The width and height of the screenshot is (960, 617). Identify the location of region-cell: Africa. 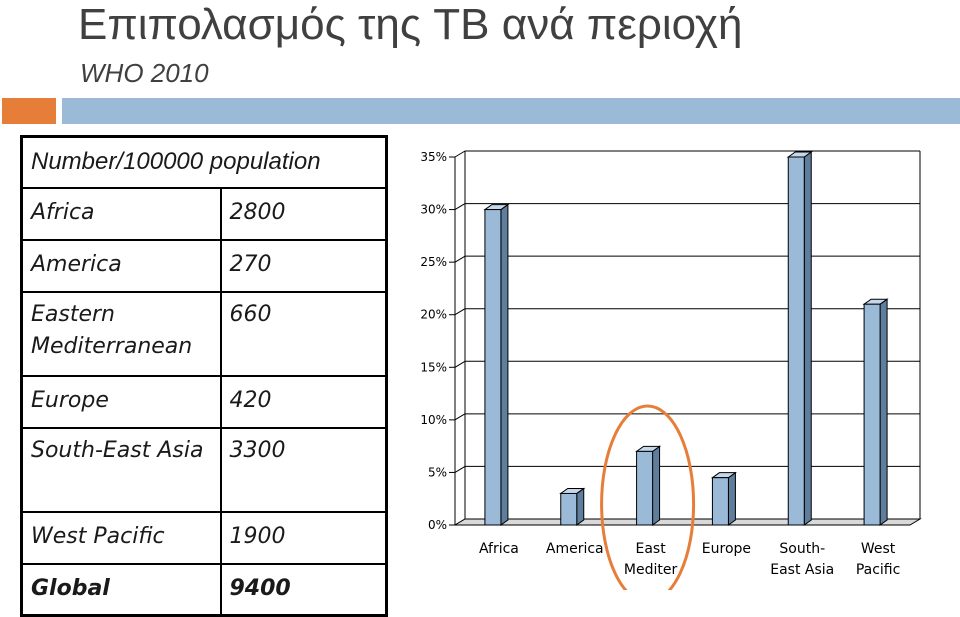
(121, 213).